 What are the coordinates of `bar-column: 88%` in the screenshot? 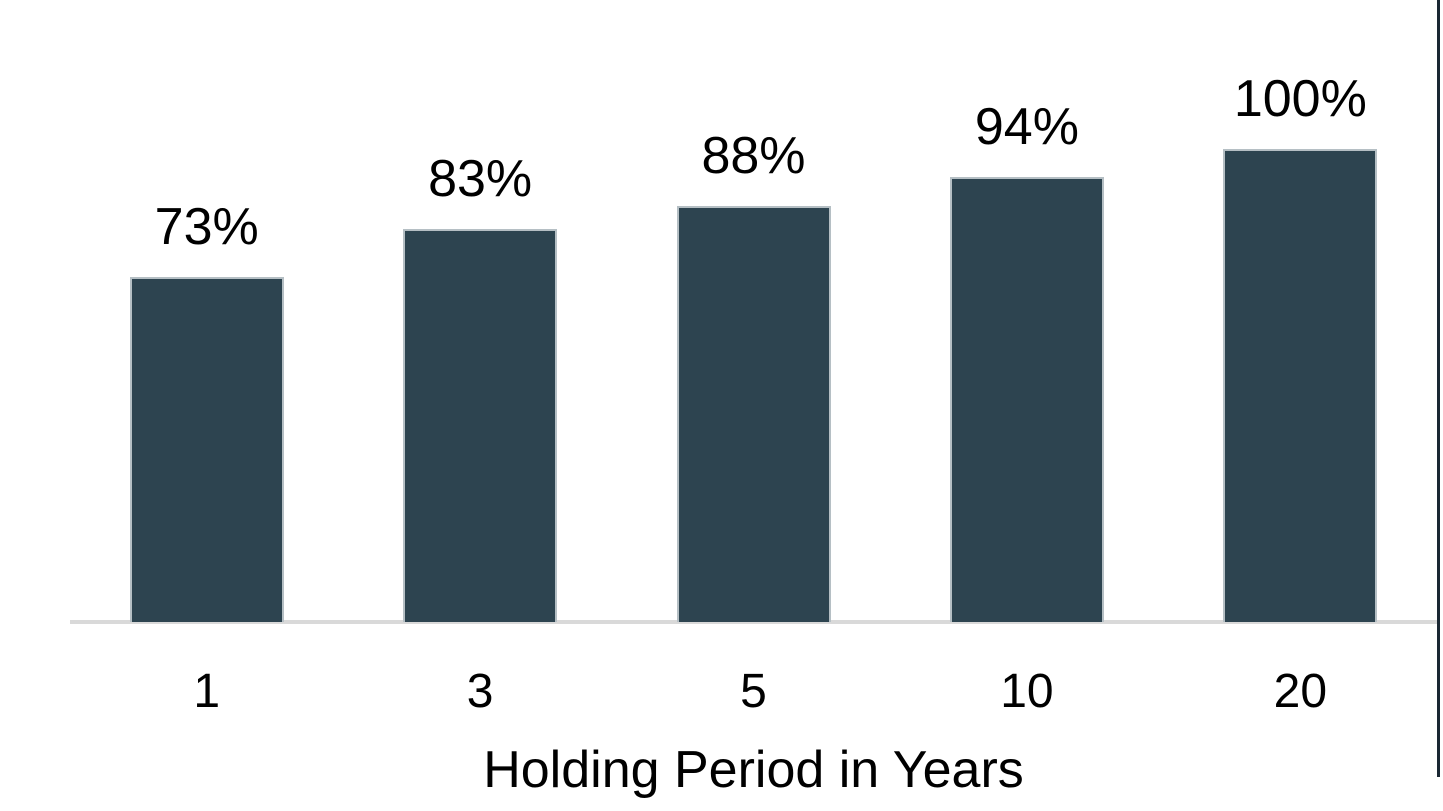 It's located at (753, 376).